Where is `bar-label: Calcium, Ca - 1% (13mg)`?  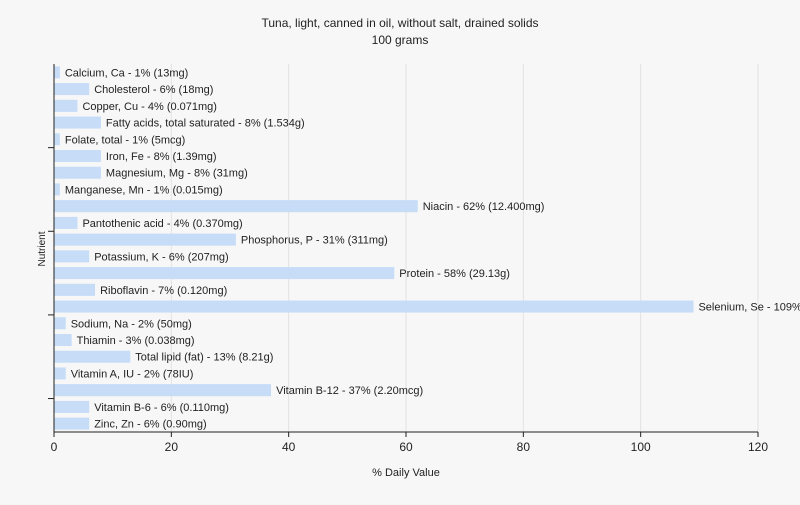
bar-label: Calcium, Ca - 1% (13mg) is located at coordinates (126, 73).